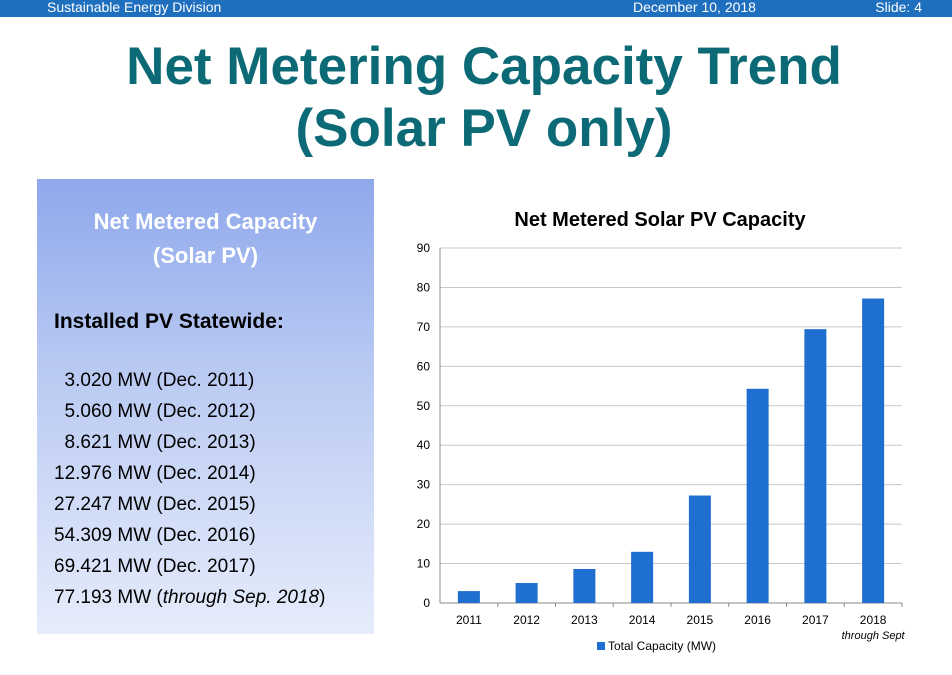  What do you see at coordinates (155, 566) in the screenshot?
I see `list-item-text: 69.421 MW (Dec. 2017)` at bounding box center [155, 566].